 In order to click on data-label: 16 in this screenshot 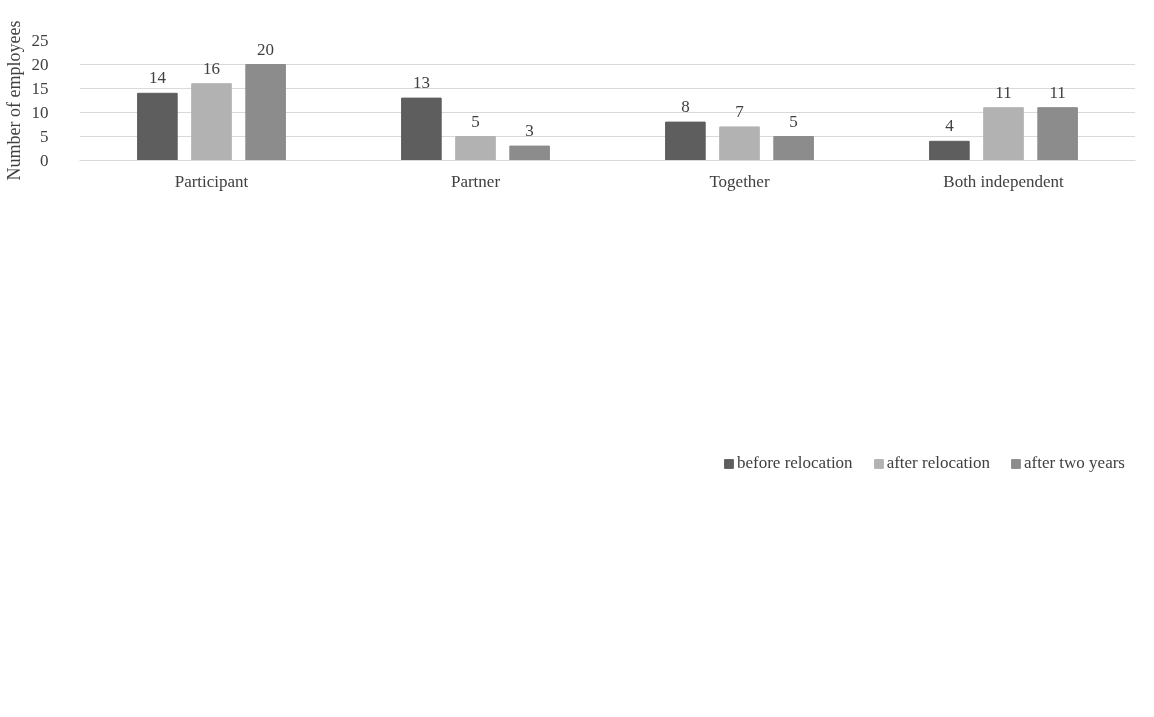, I will do `click(211, 68)`.